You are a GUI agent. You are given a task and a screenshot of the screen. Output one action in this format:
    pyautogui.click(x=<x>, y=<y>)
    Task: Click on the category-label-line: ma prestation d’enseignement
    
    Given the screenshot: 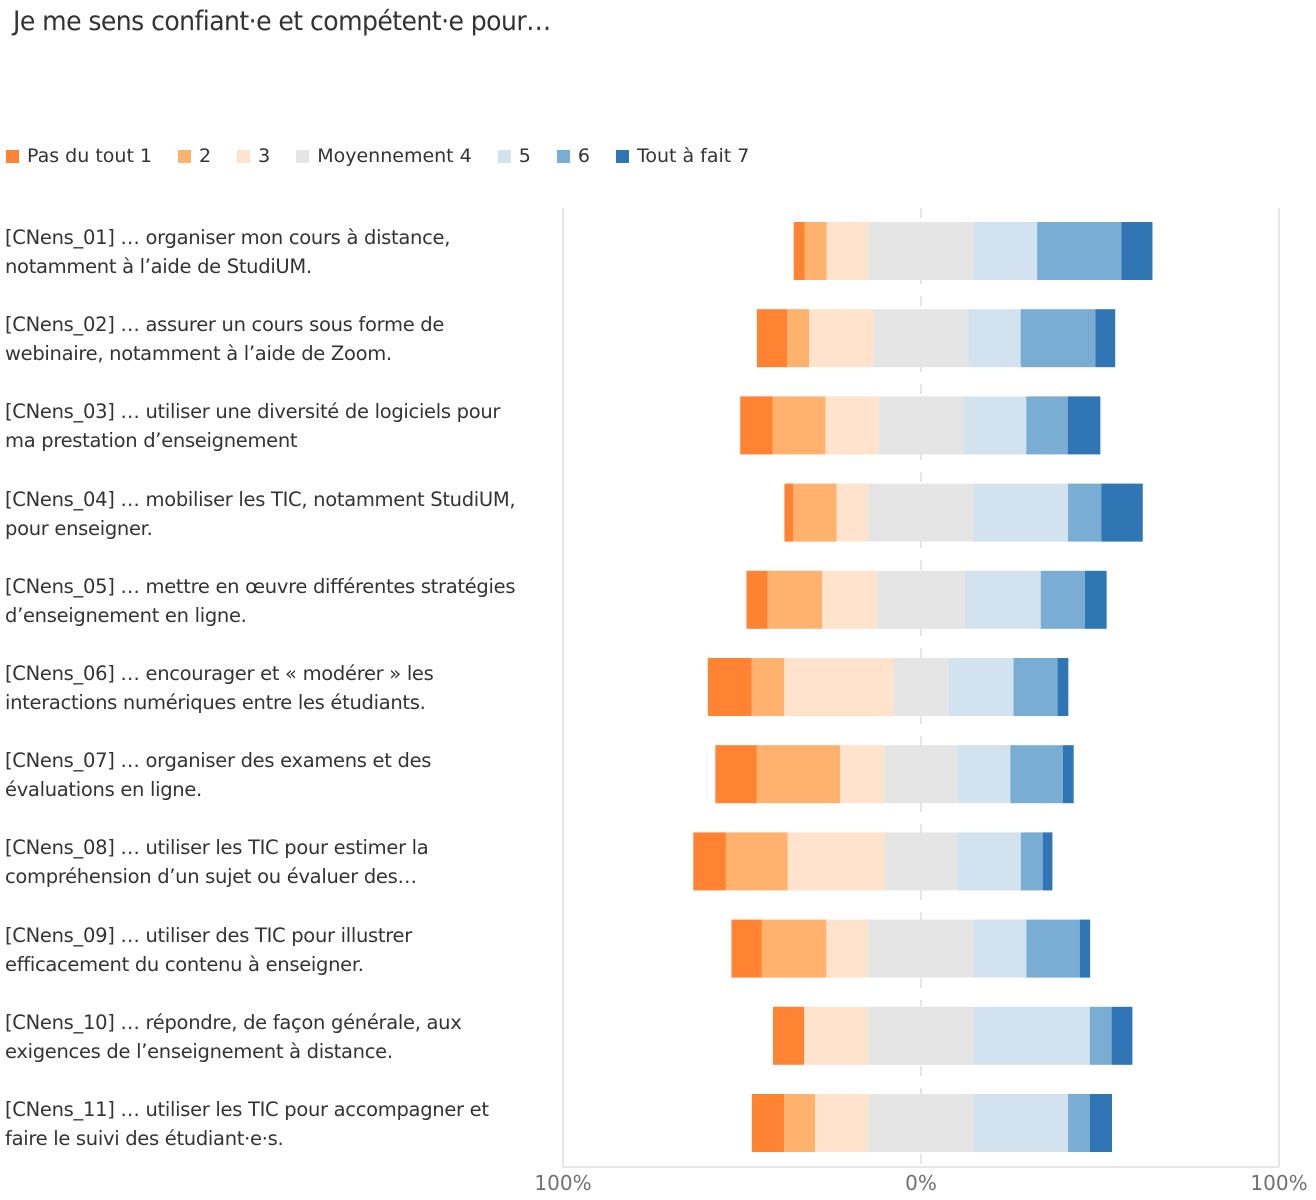 What is the action you would take?
    pyautogui.click(x=151, y=441)
    